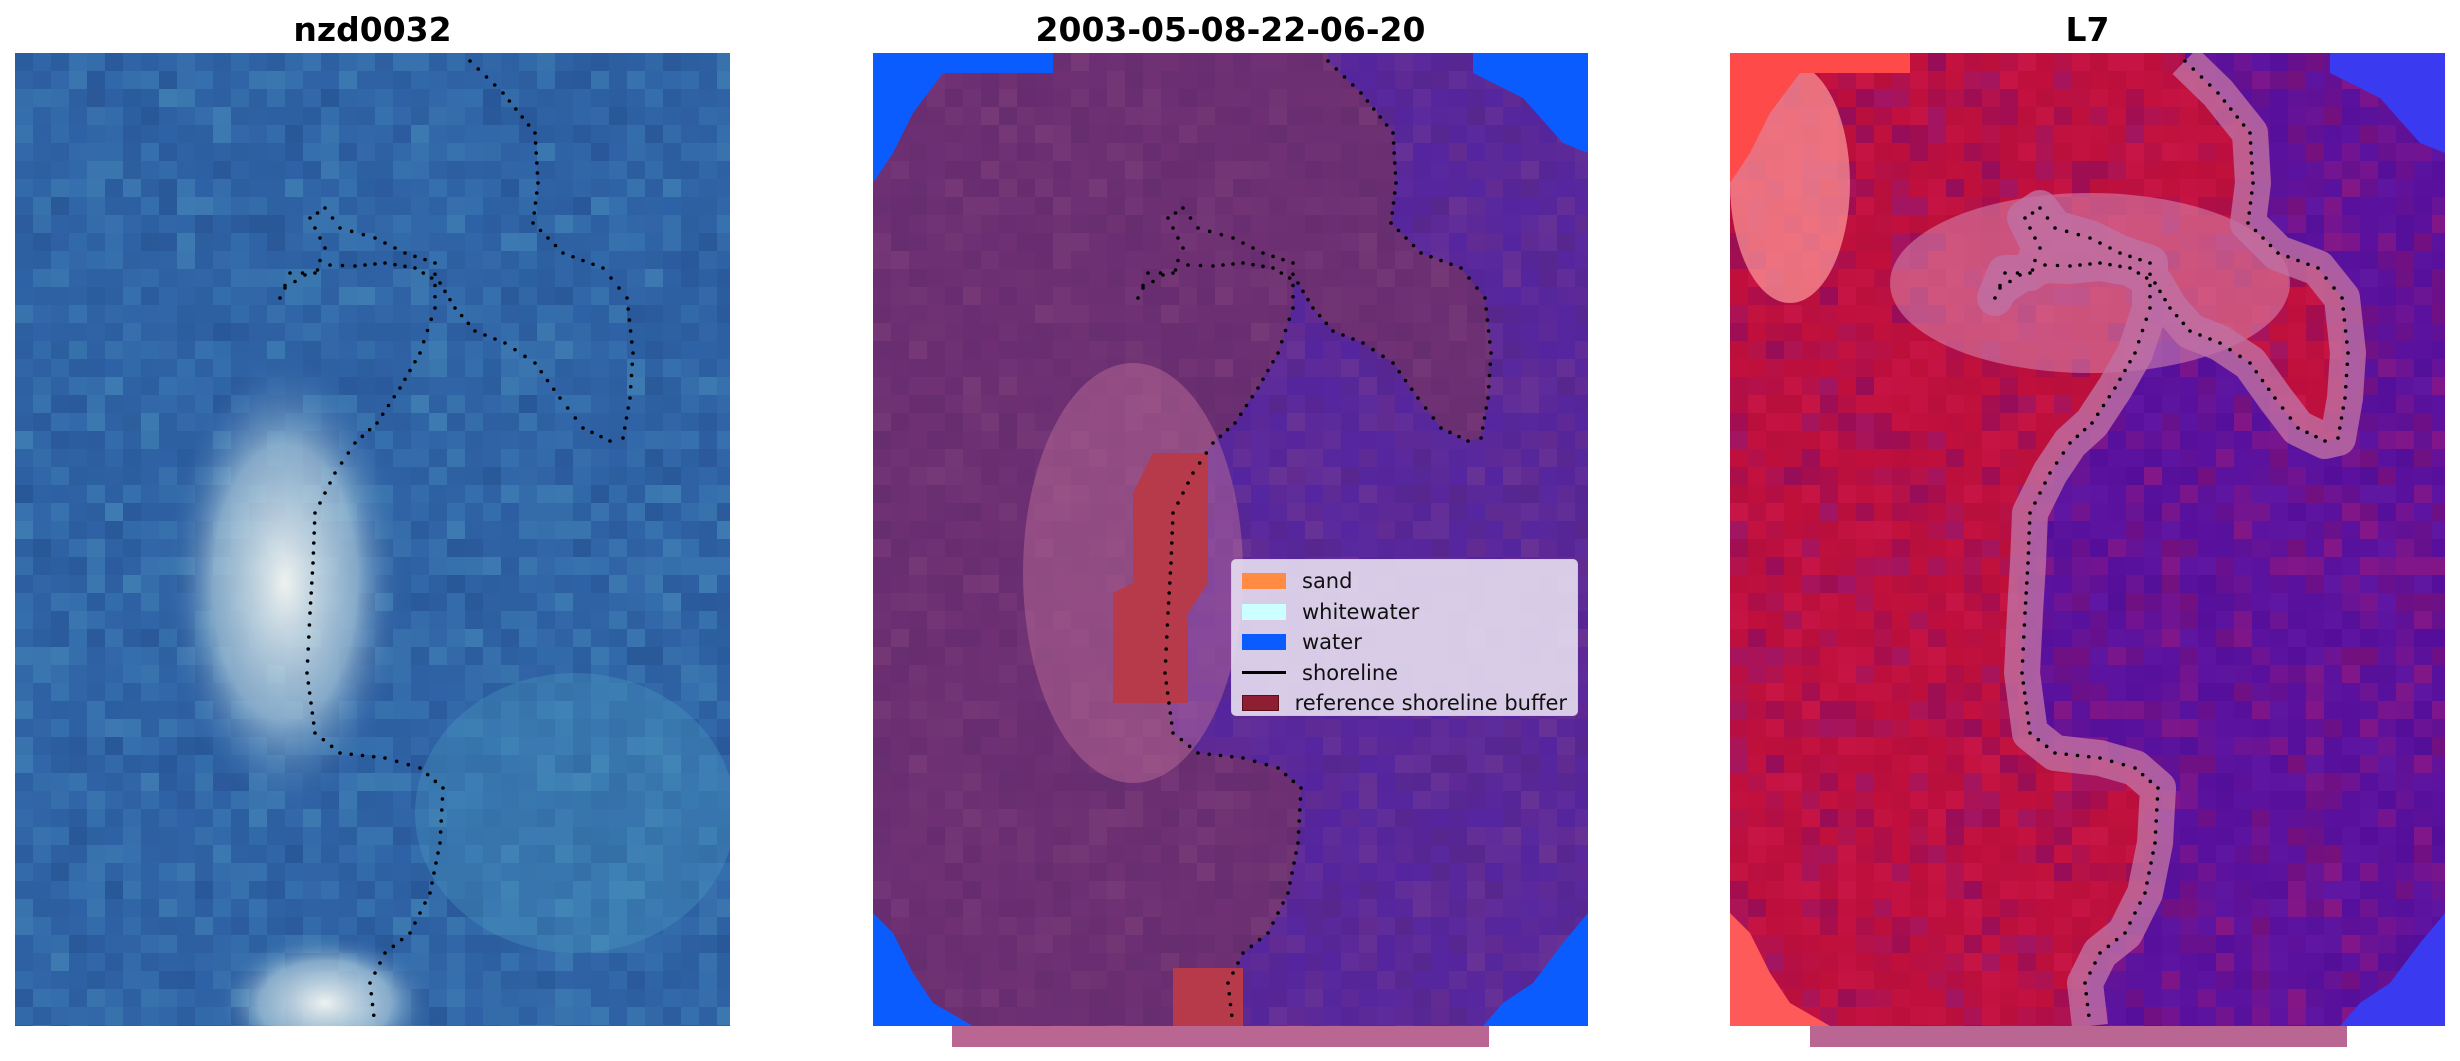 This screenshot has height=1061, width=2460. I want to click on legend-item-whitewater: whitewater, so click(1404, 612).